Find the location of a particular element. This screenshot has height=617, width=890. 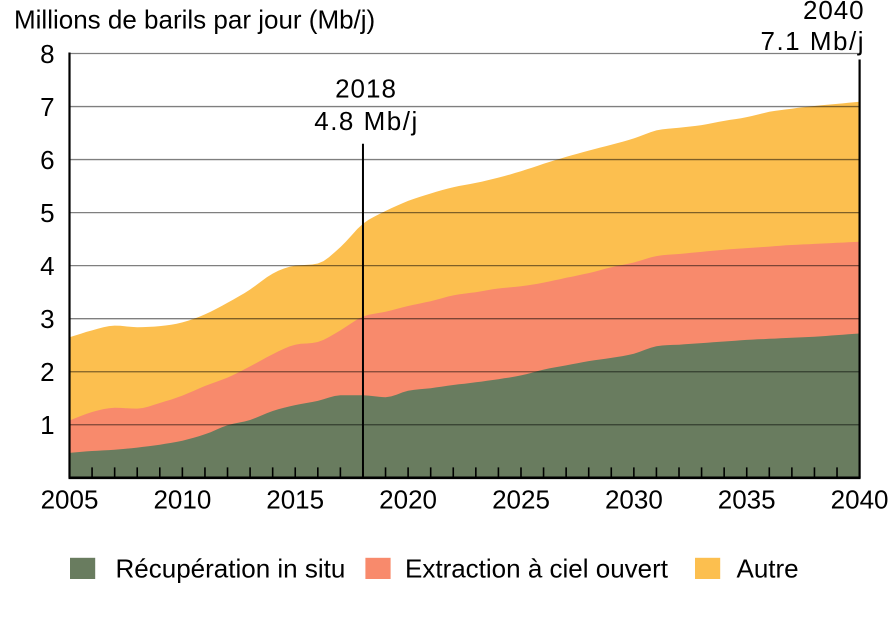

svg-text: 6 is located at coordinates (47, 160).